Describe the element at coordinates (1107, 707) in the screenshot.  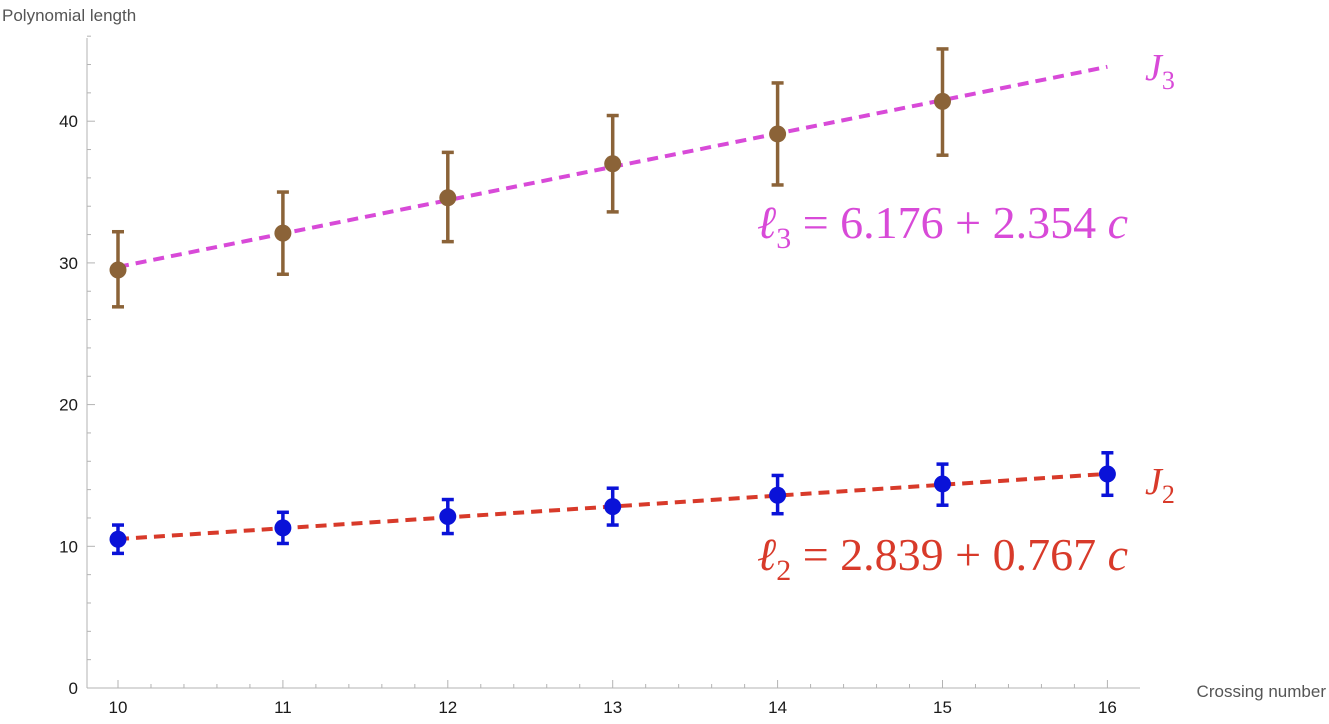
I see `x-tick-label: 16` at that location.